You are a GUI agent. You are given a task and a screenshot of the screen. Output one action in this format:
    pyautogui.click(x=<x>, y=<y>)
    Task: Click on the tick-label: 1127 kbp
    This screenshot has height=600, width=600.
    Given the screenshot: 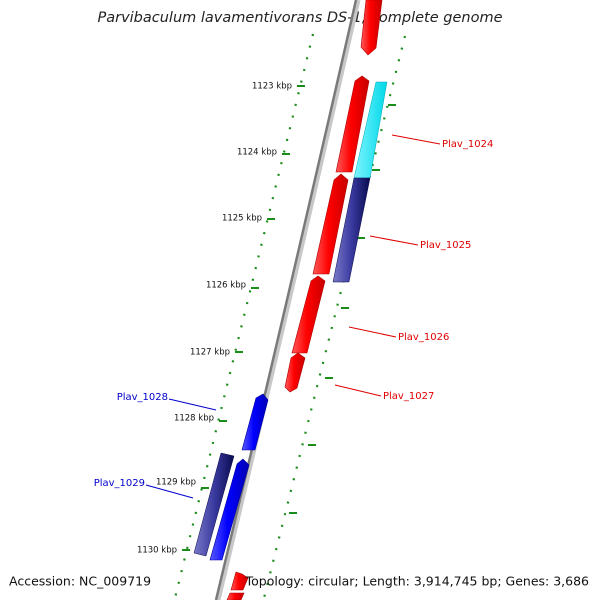 What is the action you would take?
    pyautogui.click(x=210, y=353)
    